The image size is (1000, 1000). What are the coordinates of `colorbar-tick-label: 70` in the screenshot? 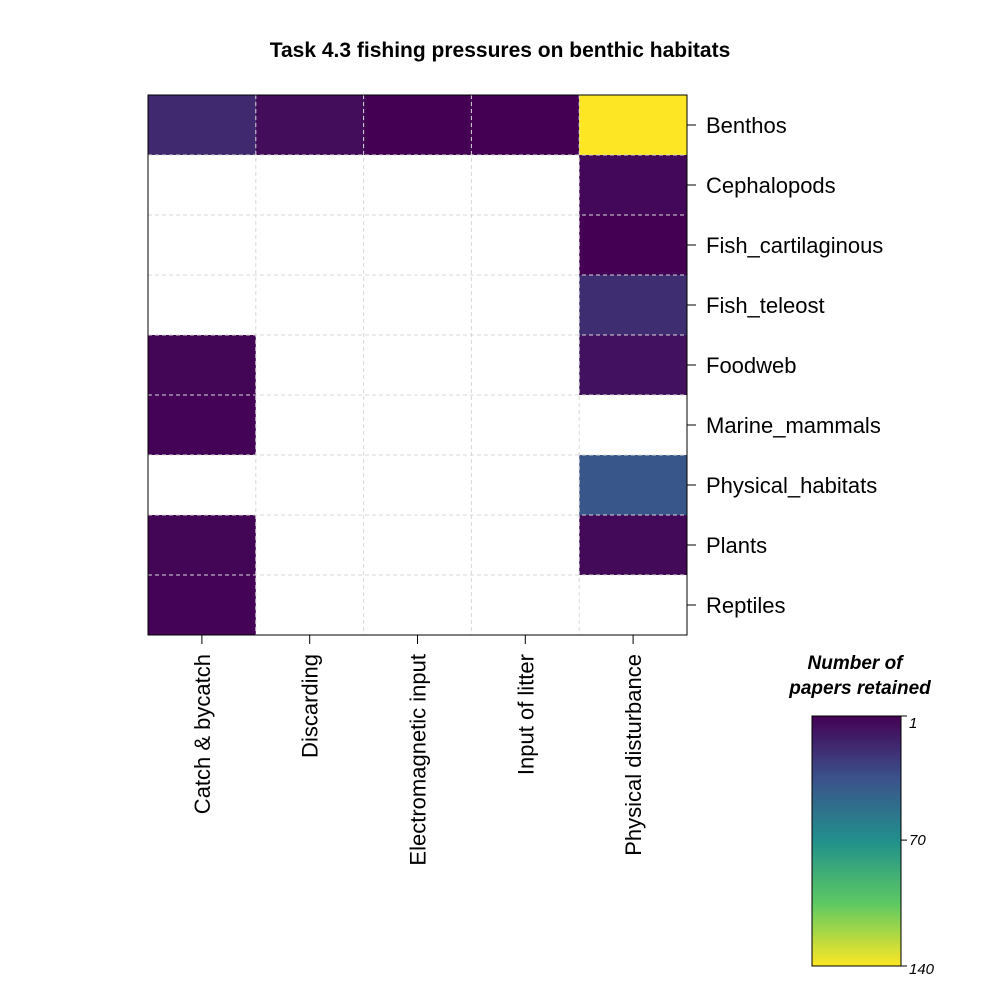 It's located at (917, 840).